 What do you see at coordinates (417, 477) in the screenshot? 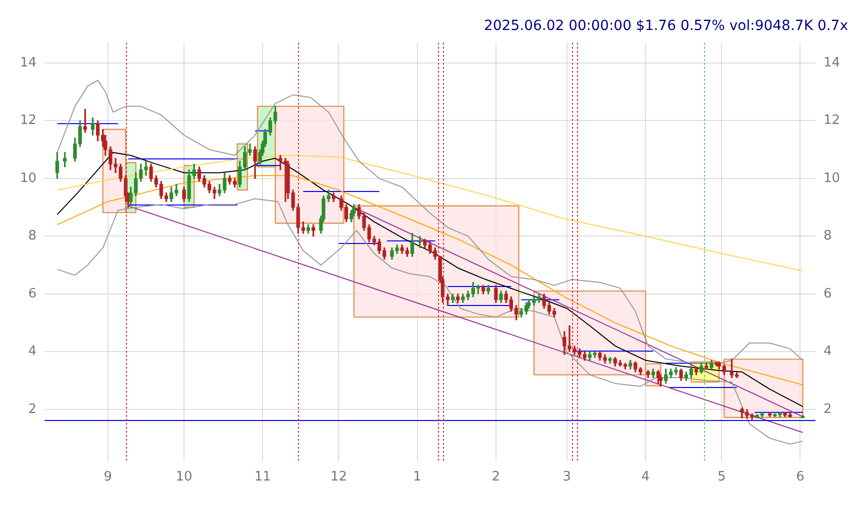
I see `x-tick-label: 1` at bounding box center [417, 477].